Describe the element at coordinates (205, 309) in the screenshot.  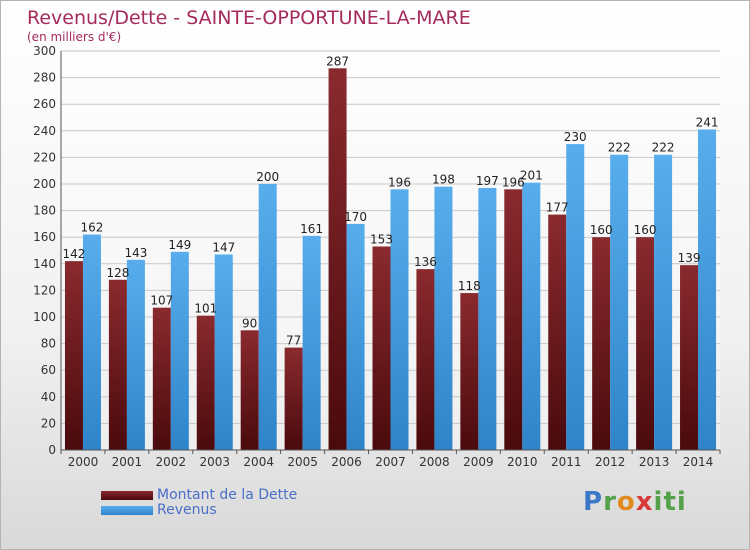
I see `debt-value-label: 101` at that location.